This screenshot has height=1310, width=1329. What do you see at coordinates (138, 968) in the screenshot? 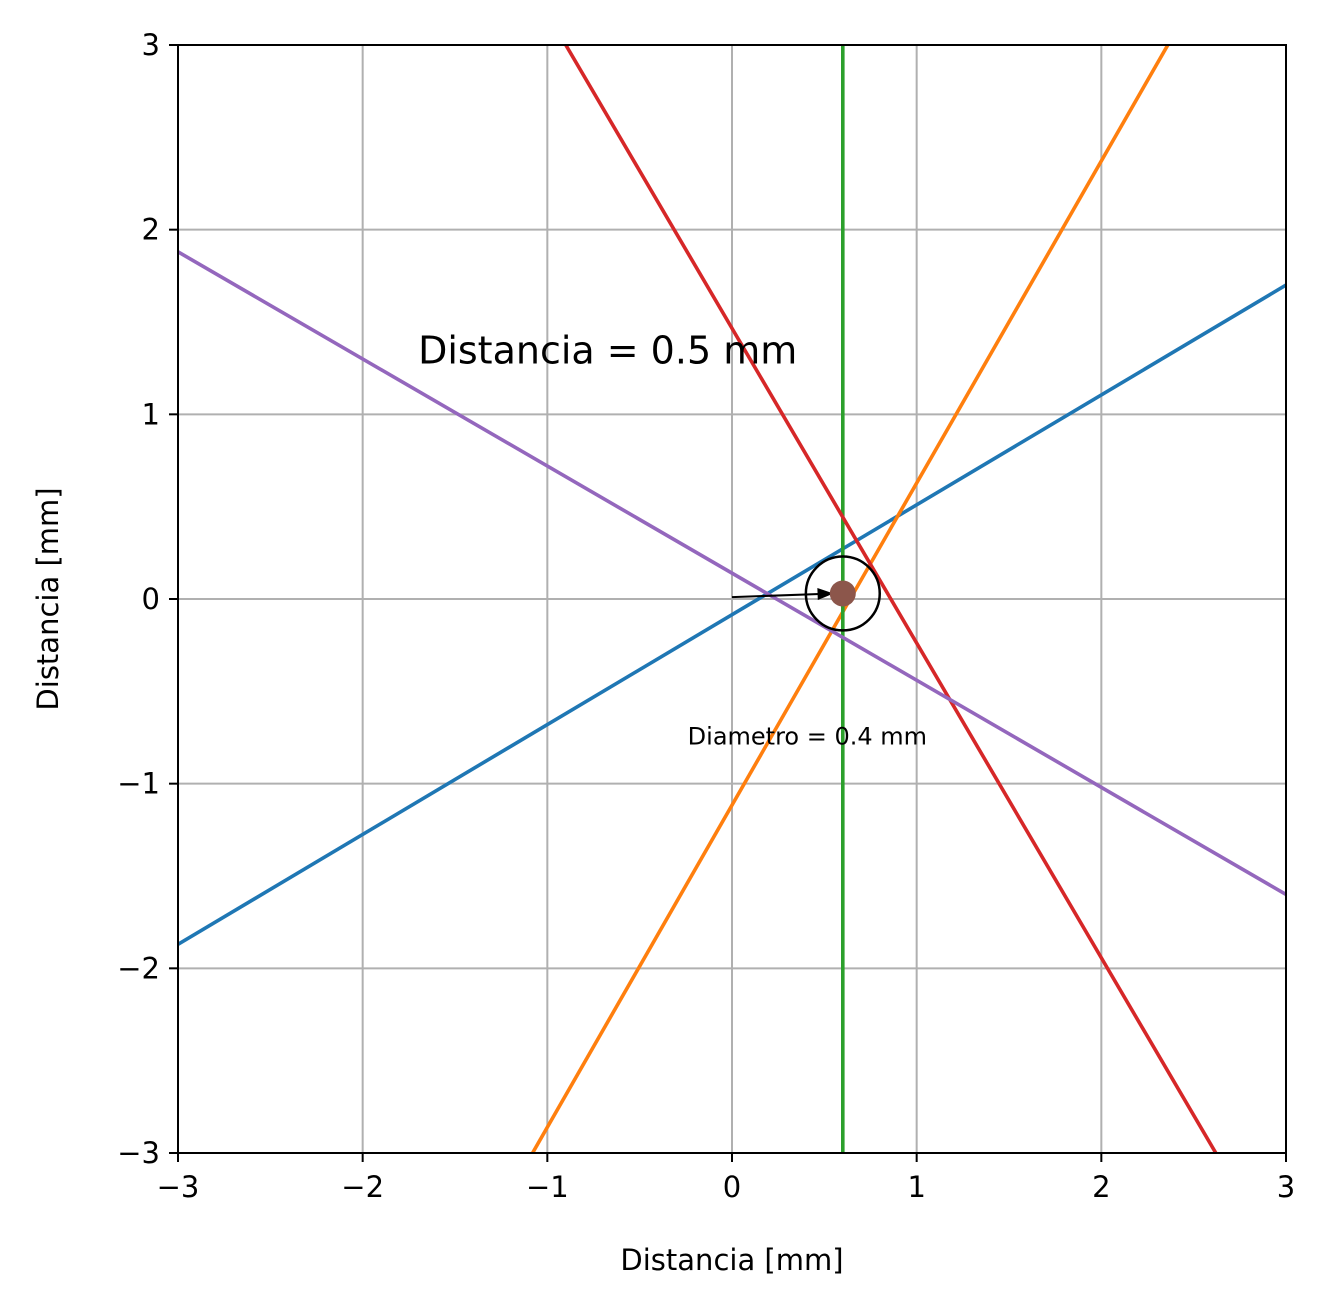
I see `y-tick-label: −2` at bounding box center [138, 968].